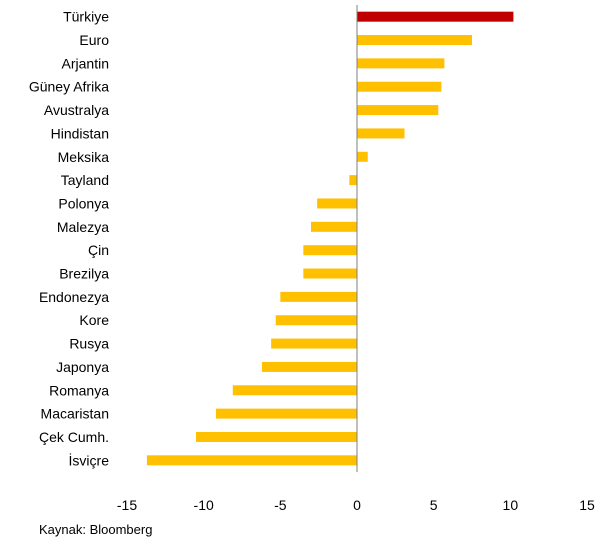 This screenshot has height=548, width=595. I want to click on category-label: Çek Cumh., so click(74, 437).